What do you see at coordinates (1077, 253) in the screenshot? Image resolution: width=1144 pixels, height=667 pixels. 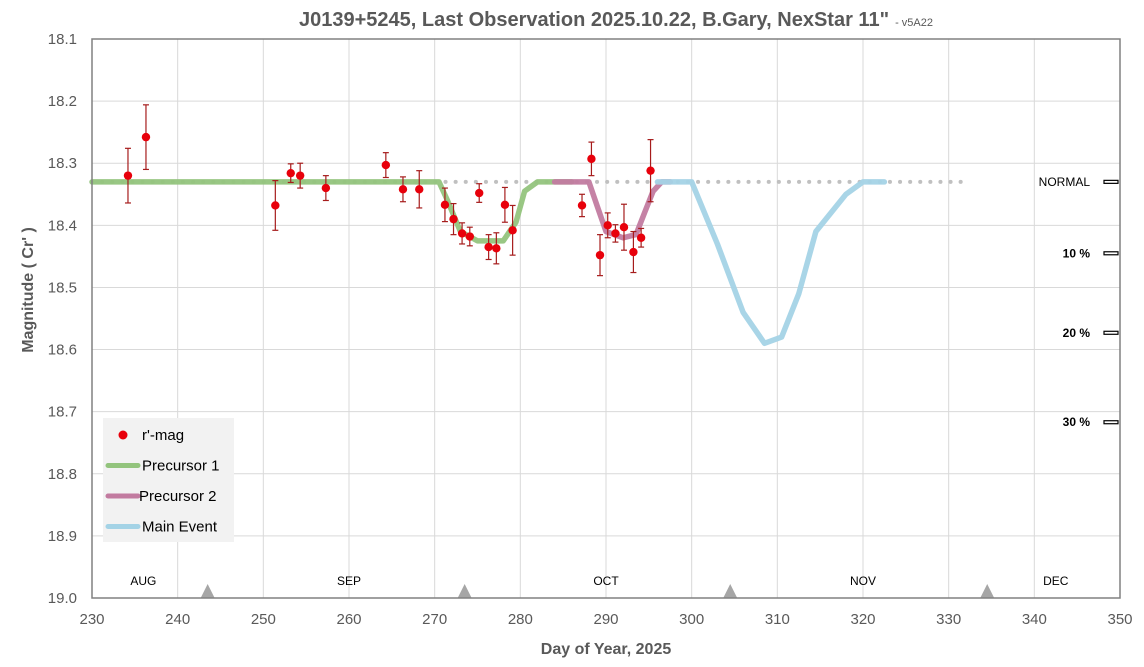 I see `right-label: 10 %` at bounding box center [1077, 253].